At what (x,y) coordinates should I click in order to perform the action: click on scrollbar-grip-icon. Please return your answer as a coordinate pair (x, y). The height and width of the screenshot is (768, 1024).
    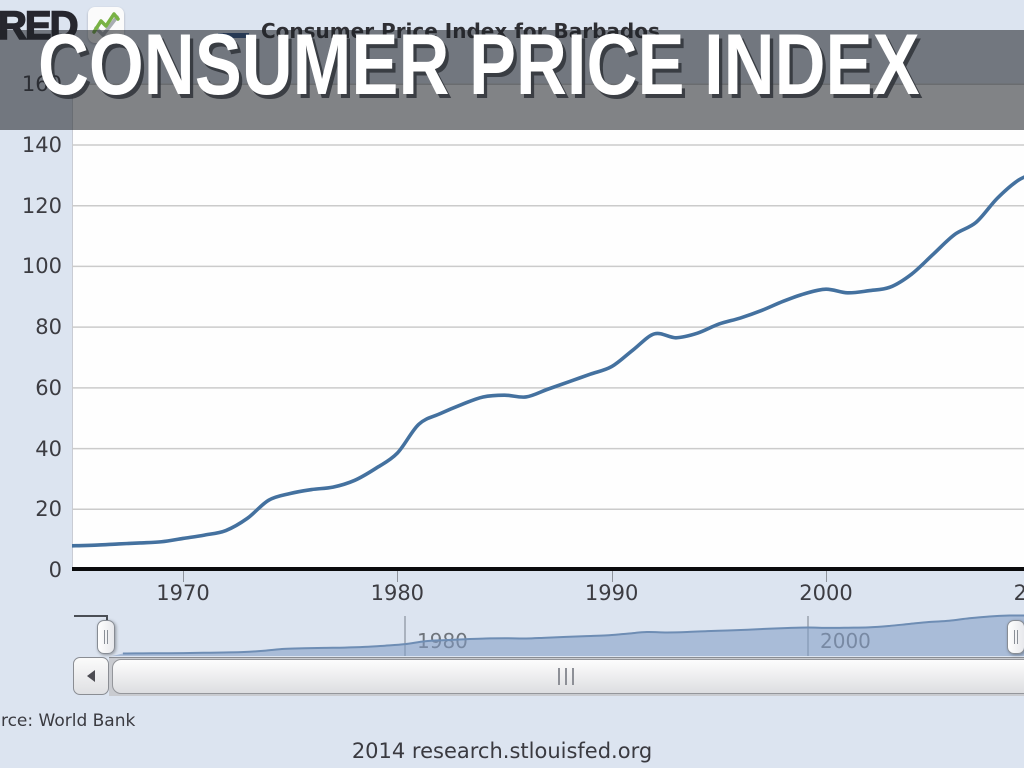
    Looking at the image, I should click on (566, 676).